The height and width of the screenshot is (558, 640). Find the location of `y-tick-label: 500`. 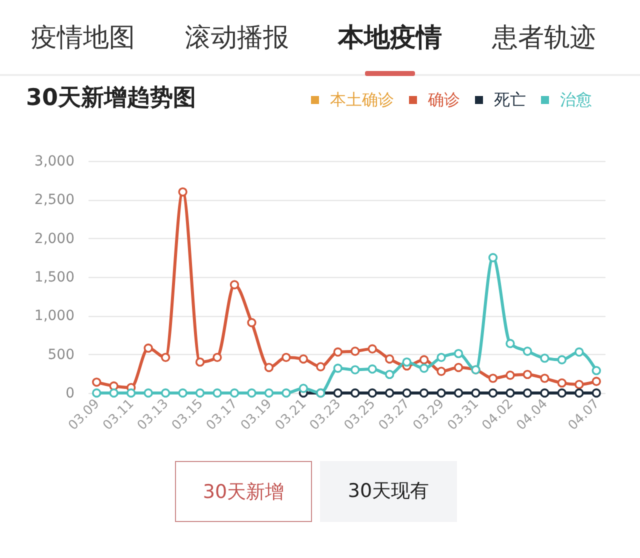

y-tick-label: 500 is located at coordinates (61, 354).